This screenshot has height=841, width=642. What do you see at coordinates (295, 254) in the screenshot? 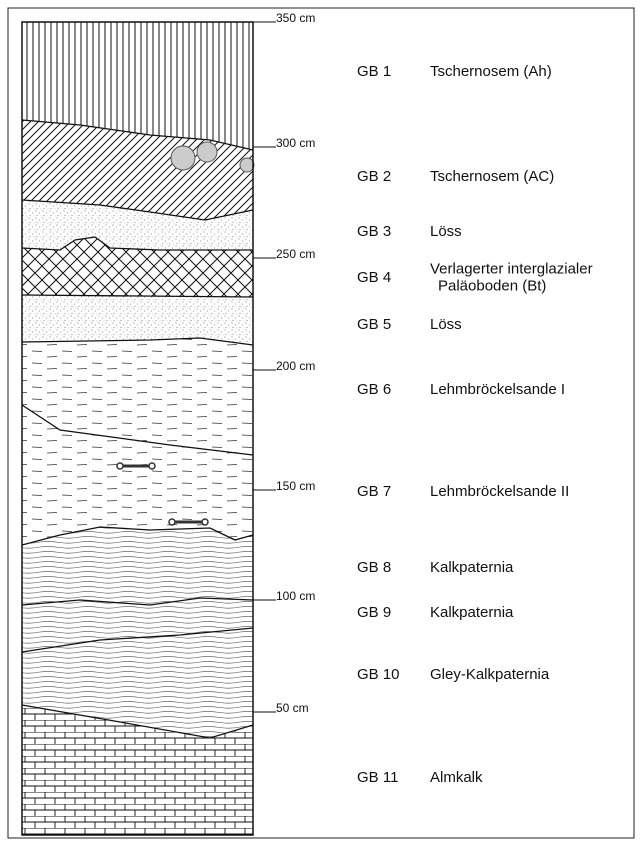
I see `depth-label: 250 cm` at bounding box center [295, 254].